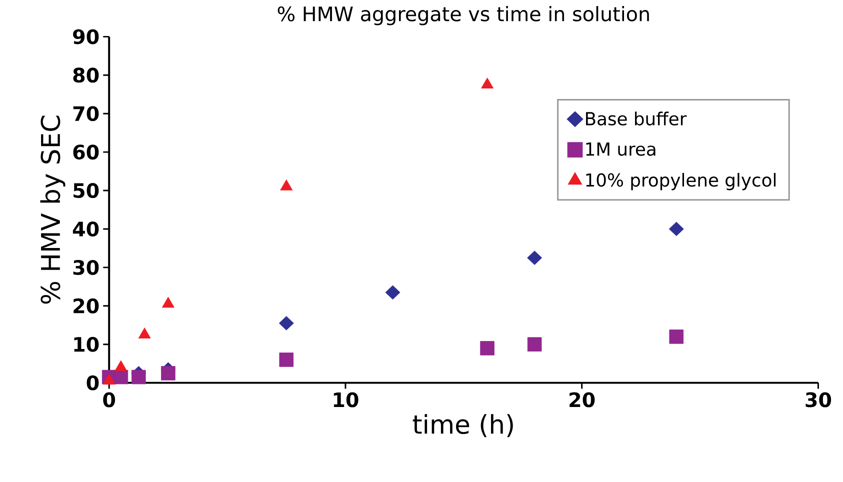  Describe the element at coordinates (621, 149) in the screenshot. I see `legend-label: 1M urea` at that location.